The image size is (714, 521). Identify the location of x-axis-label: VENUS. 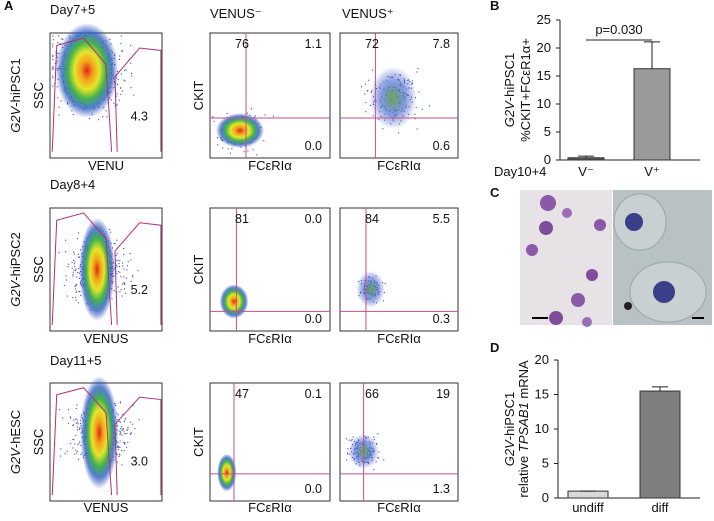
(106, 507).